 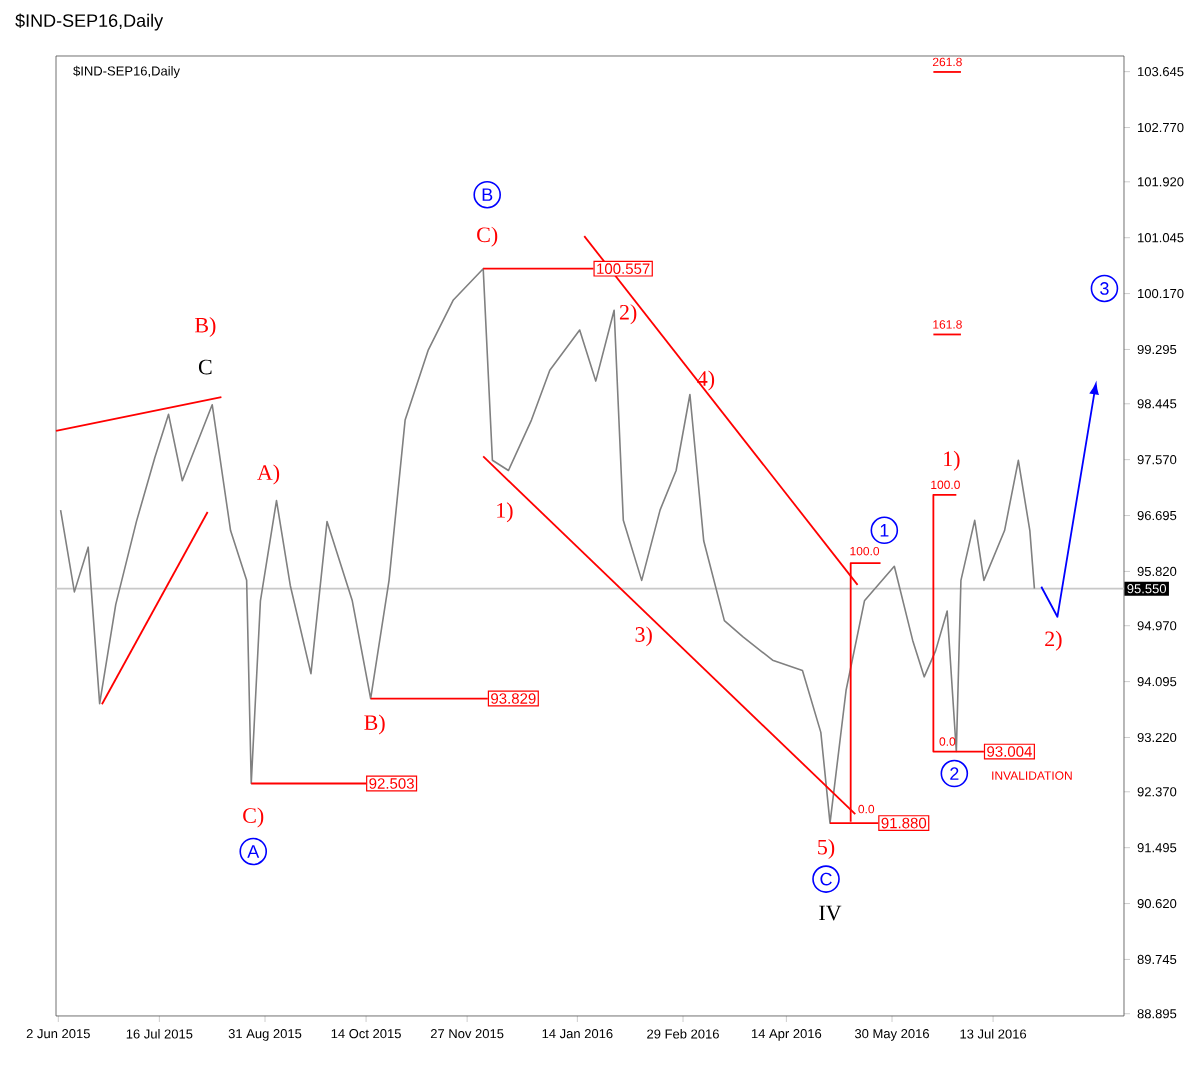 I want to click on annotation: B, so click(x=487, y=194).